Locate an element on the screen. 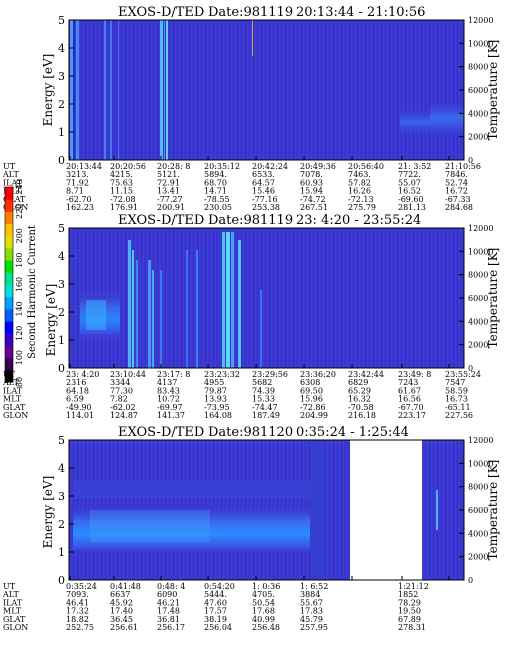 Image resolution: width=505 pixels, height=649 pixels. panel-2-table-cell: 4955 is located at coordinates (214, 382).